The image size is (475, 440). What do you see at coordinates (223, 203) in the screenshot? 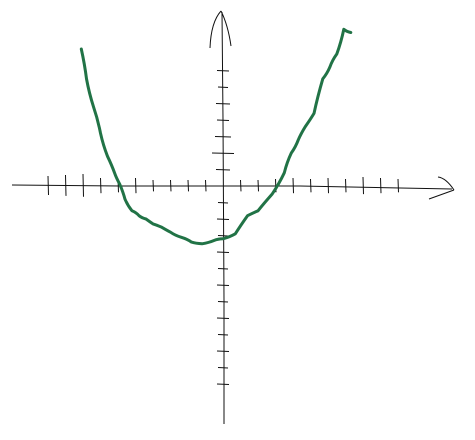
I see `y-tick--1` at bounding box center [223, 203].